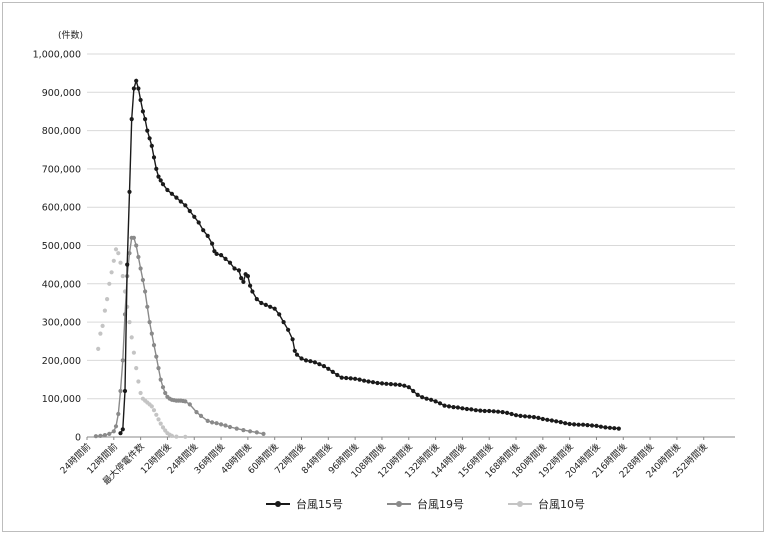 The width and height of the screenshot is (768, 536). What do you see at coordinates (57, 55) in the screenshot?
I see `y-tick-label: 1,000,000` at bounding box center [57, 55].